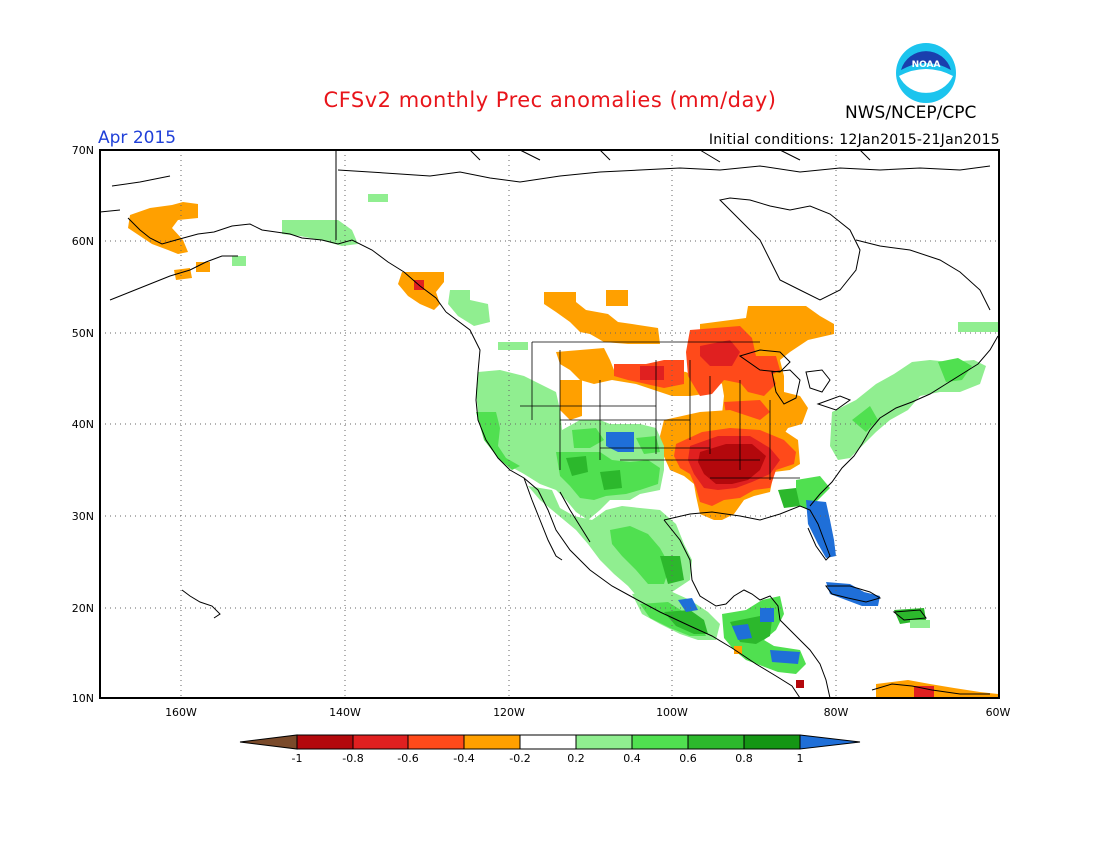  What do you see at coordinates (509, 712) in the screenshot?
I see `lon-label: 120W` at bounding box center [509, 712].